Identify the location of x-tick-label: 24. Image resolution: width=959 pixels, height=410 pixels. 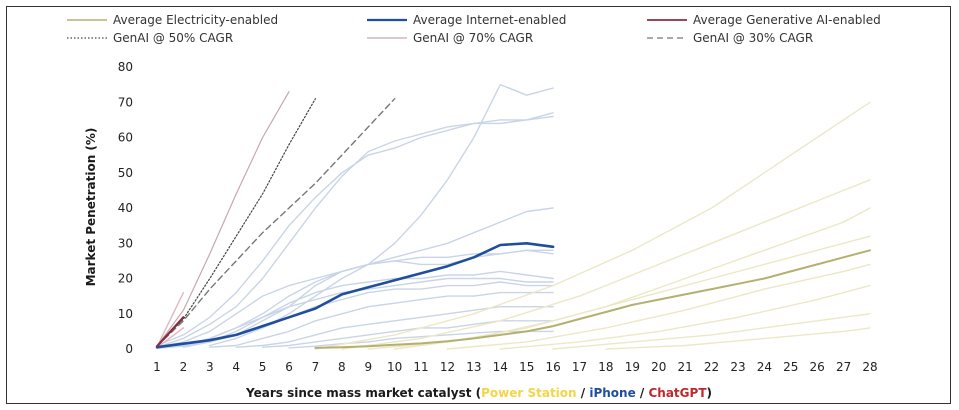
(764, 367).